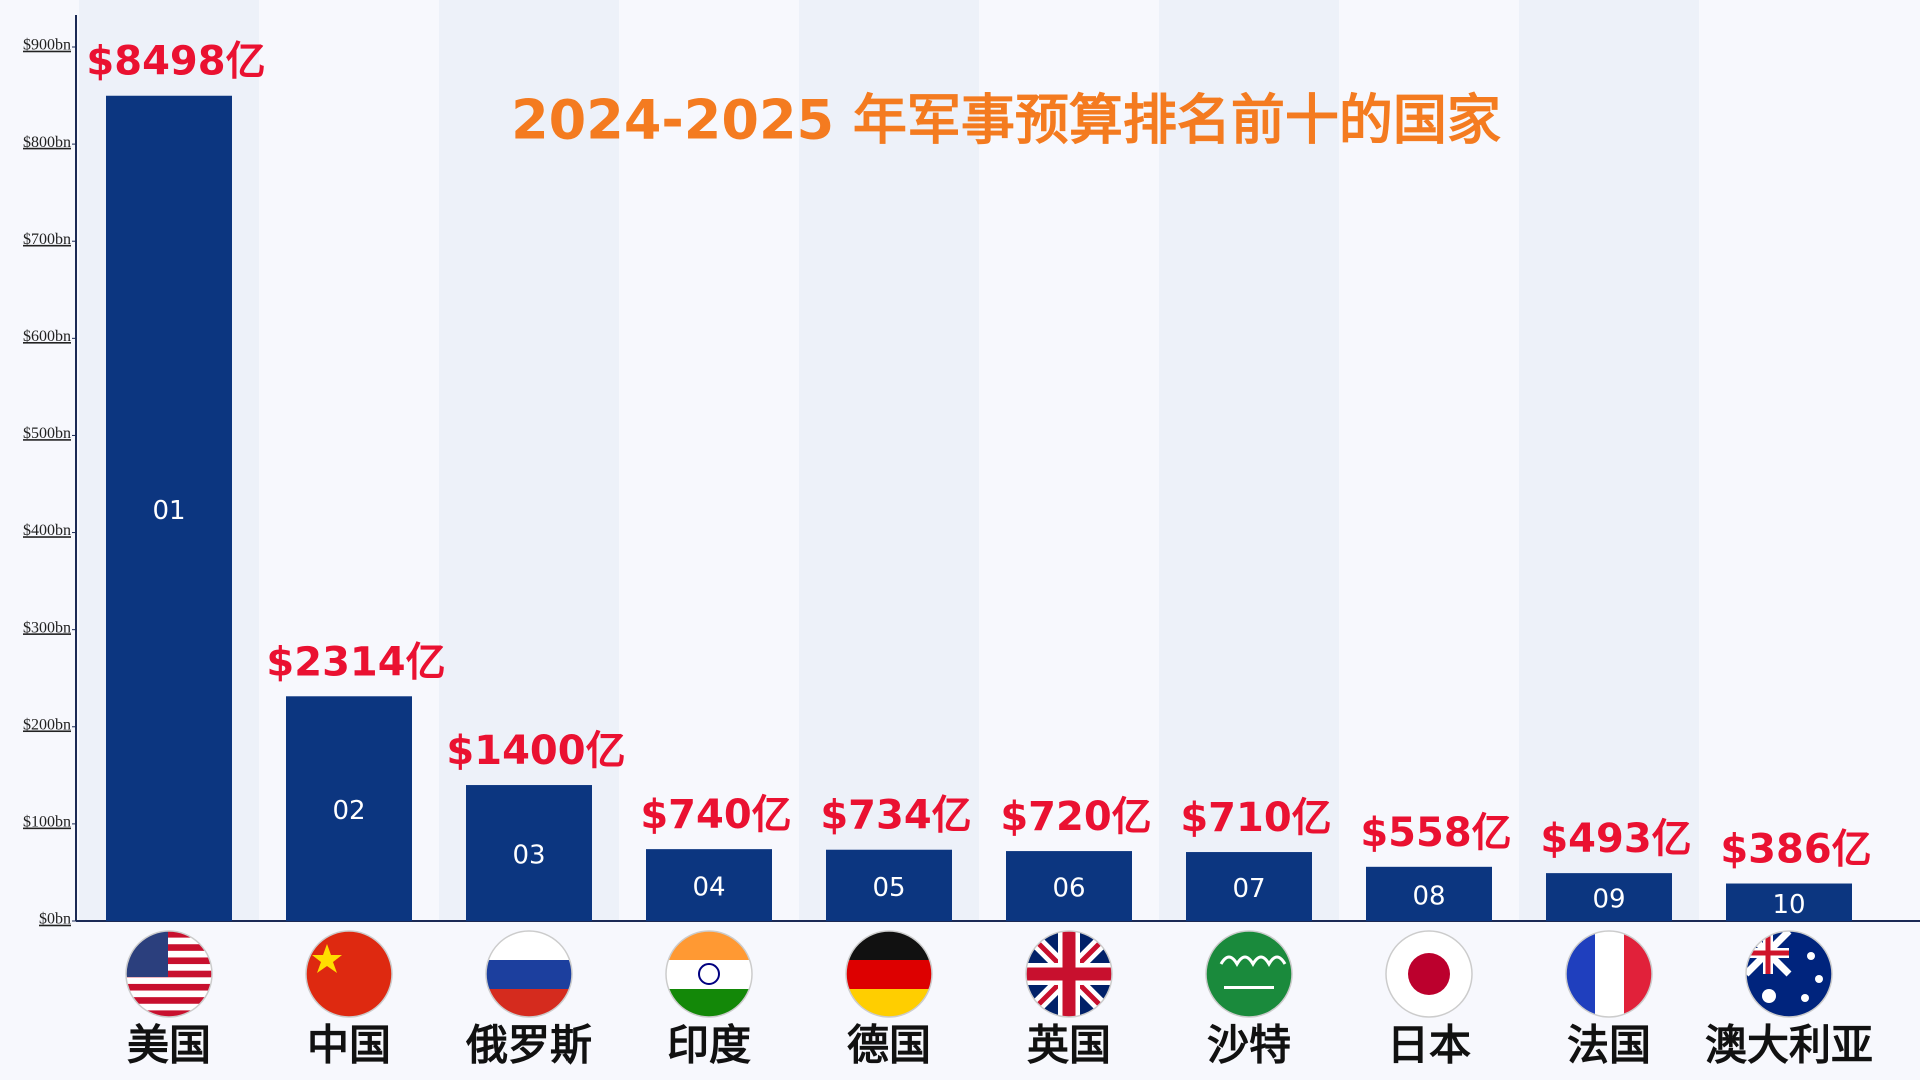 Image resolution: width=1920 pixels, height=1080 pixels. What do you see at coordinates (47, 627) in the screenshot?
I see `y-tick-label: $300bn` at bounding box center [47, 627].